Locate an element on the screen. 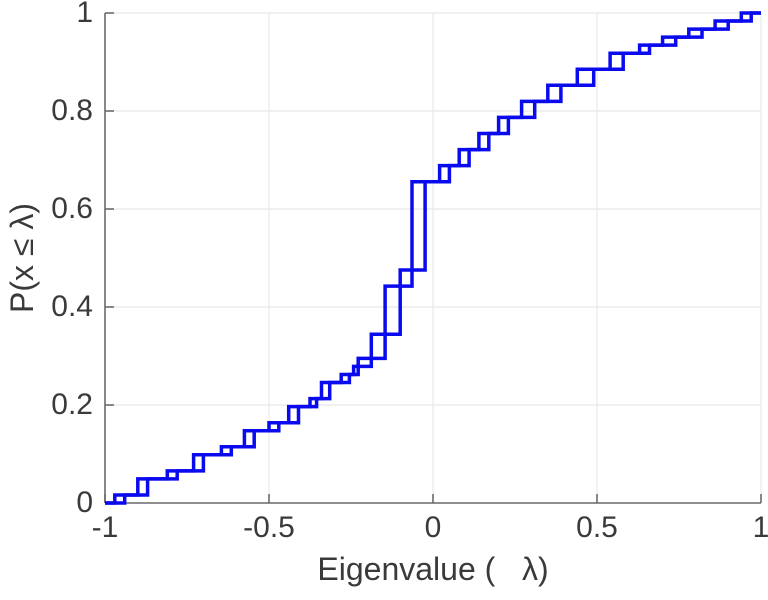 This screenshot has width=768, height=600. y-tick-label: 1 is located at coordinates (84, 14).